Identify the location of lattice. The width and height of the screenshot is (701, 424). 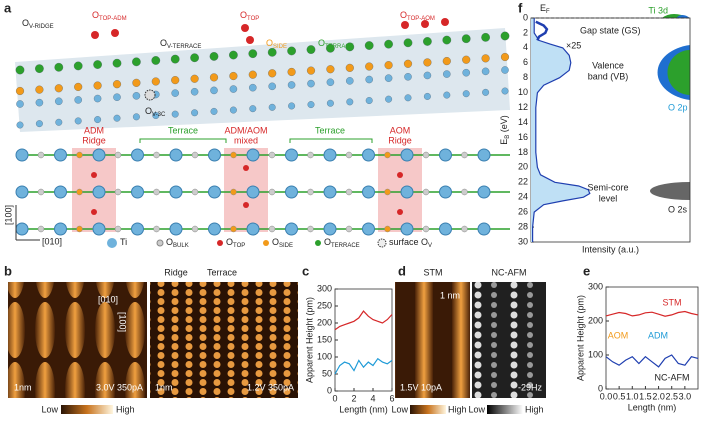
(262, 192).